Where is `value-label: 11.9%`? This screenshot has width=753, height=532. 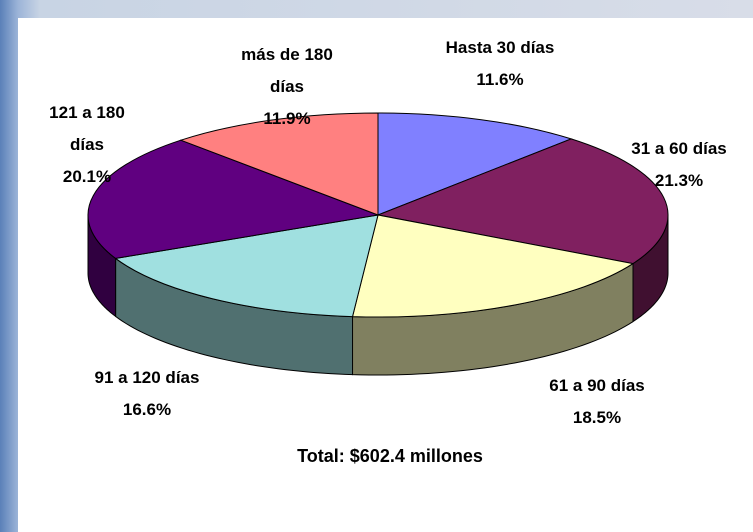
value-label: 11.9% is located at coordinates (287, 118).